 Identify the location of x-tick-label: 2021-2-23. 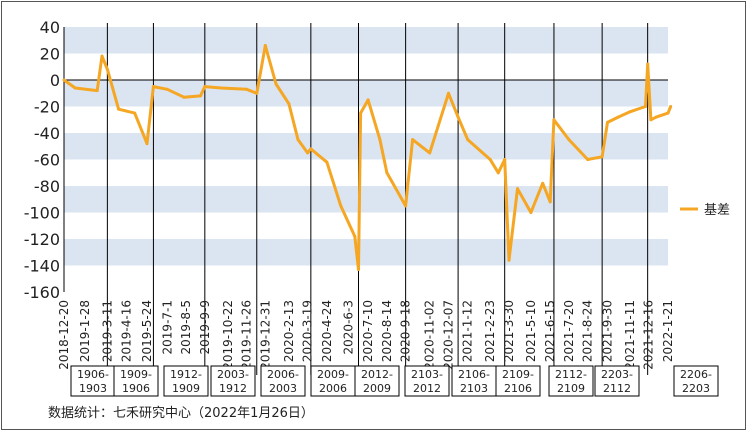
(490, 331).